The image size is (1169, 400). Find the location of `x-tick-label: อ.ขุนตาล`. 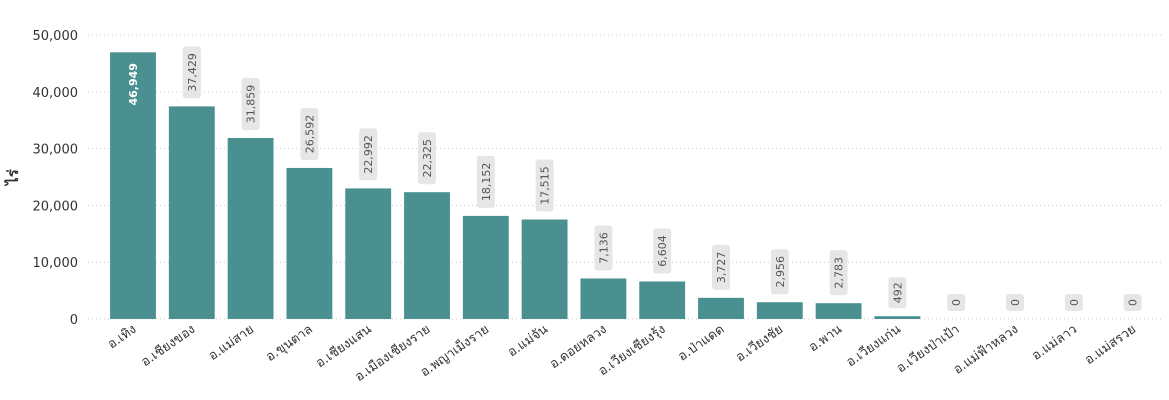

x-tick-label: อ.ขุนตาล is located at coordinates (289, 343).